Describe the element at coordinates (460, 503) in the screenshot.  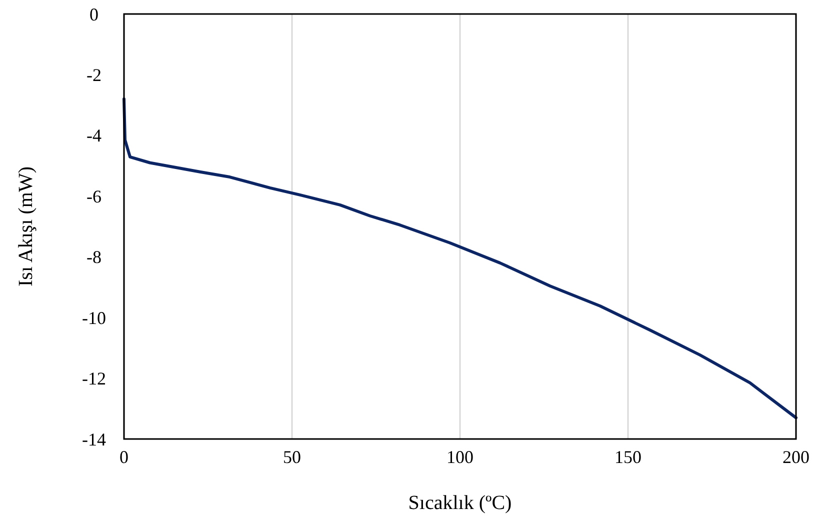
I see `x-axis-title: Sıcaklık (ºC)` at that location.